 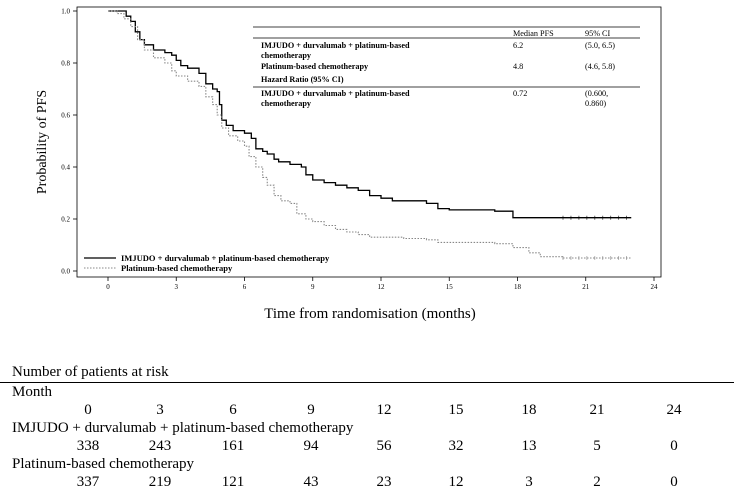 I want to click on risk-month-value: 12, so click(x=384, y=410).